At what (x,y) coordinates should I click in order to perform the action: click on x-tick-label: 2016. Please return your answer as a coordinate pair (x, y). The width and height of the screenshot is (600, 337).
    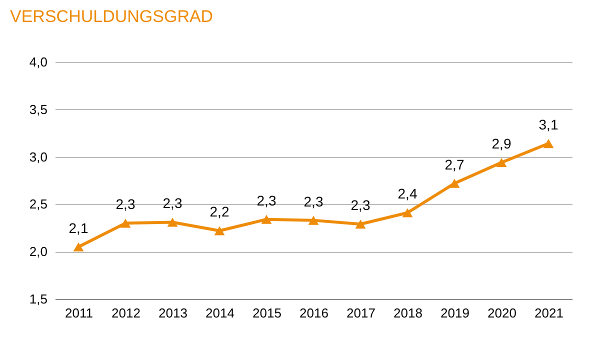
    Looking at the image, I should click on (314, 313).